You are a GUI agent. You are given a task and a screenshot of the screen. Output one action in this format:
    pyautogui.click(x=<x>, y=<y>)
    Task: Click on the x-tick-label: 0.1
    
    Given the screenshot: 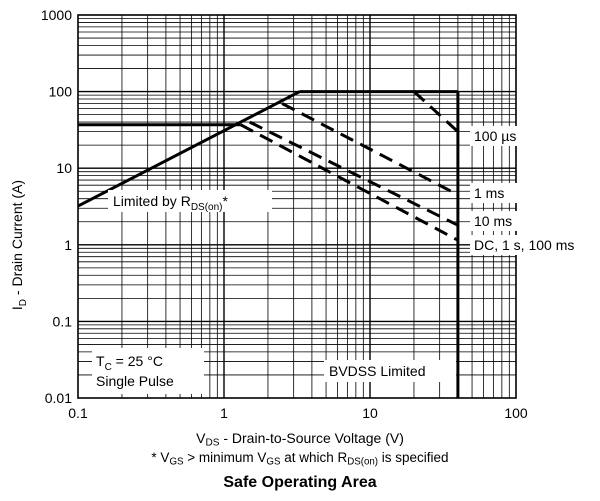 What is the action you would take?
    pyautogui.click(x=78, y=413)
    